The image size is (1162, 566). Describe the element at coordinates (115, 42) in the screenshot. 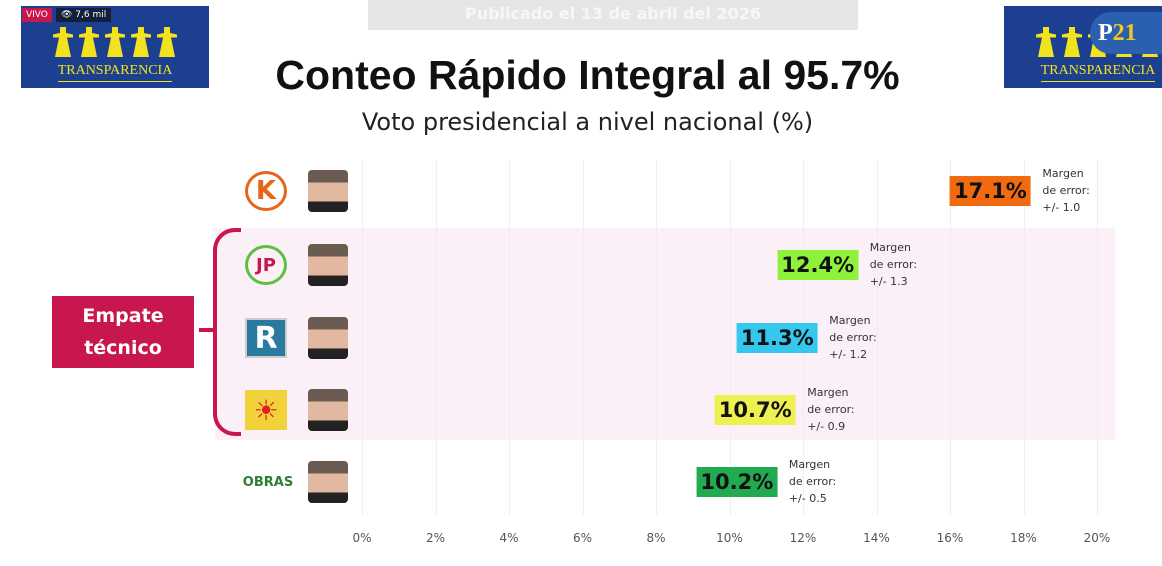

I see `figures-icon` at that location.